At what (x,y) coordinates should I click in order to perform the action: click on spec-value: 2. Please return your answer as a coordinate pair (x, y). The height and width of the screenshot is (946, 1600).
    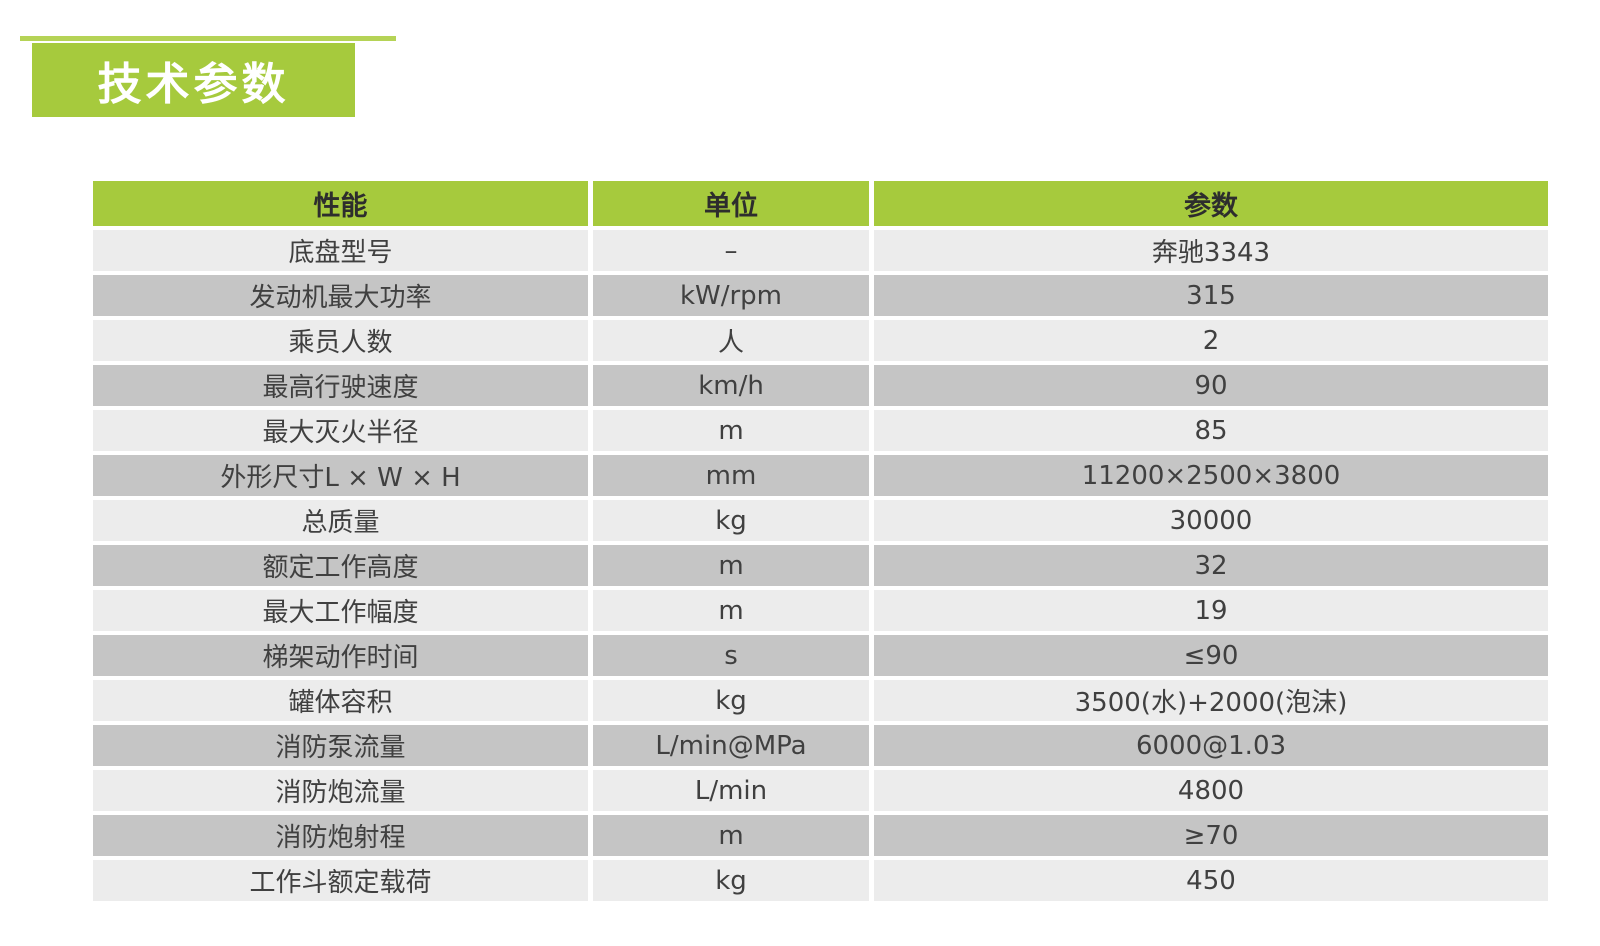
    Looking at the image, I should click on (1211, 340).